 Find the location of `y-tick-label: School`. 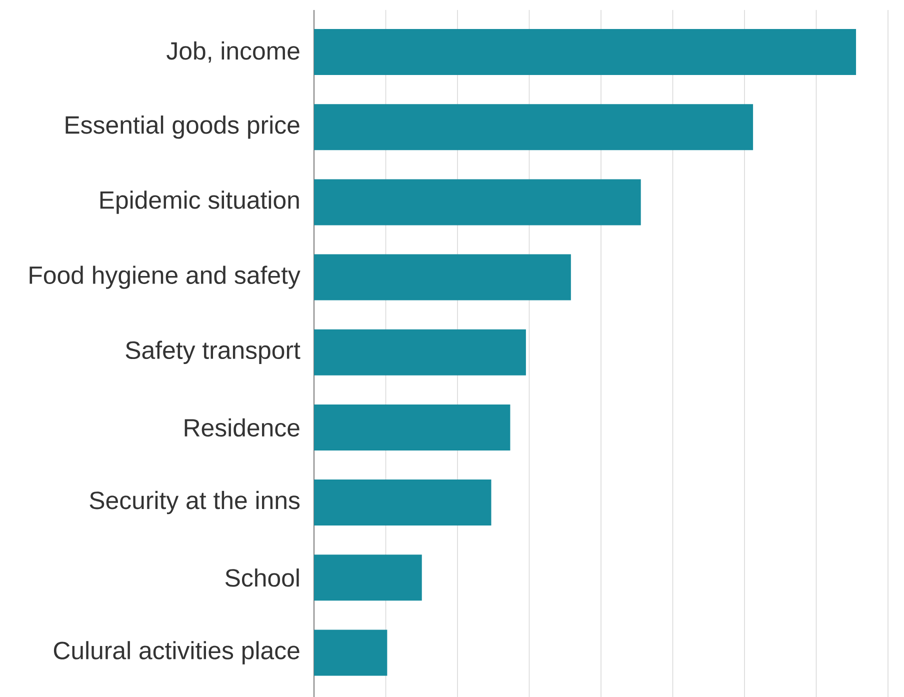

y-tick-label: School is located at coordinates (262, 577).